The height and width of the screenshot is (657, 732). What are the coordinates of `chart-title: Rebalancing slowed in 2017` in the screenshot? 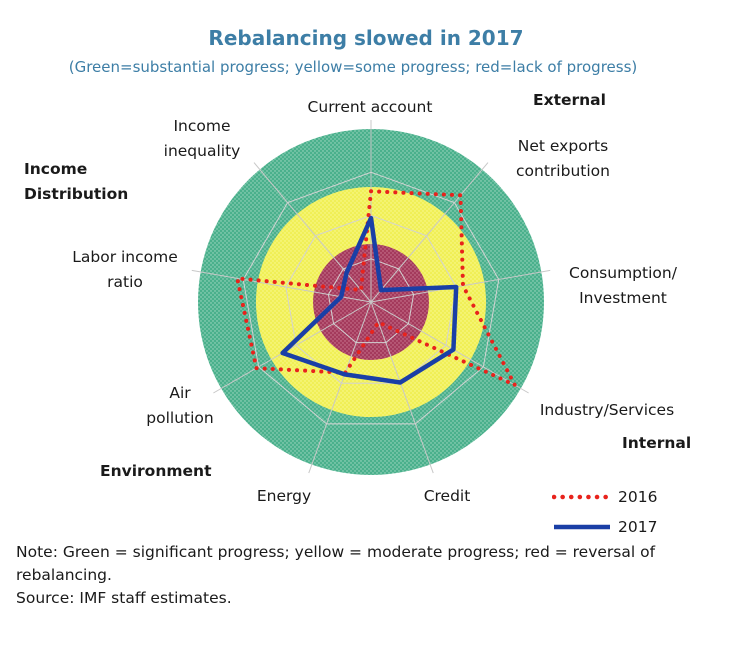 It's located at (366, 38).